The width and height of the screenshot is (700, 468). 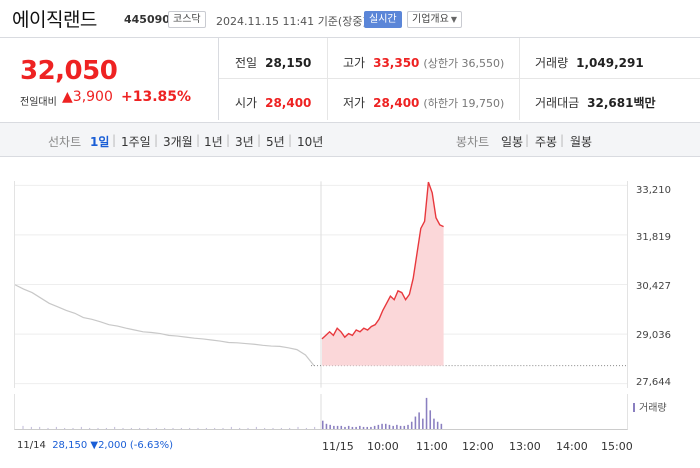 I want to click on tab-1d: 1일, so click(x=100, y=142).